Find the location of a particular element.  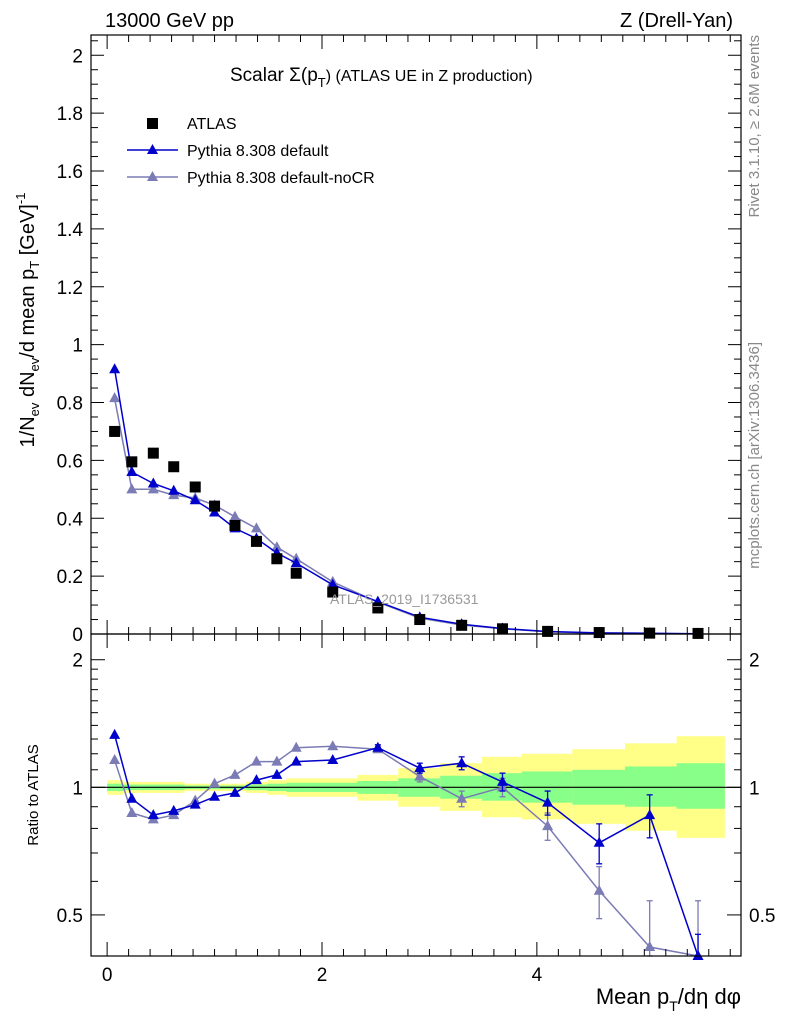

analysis-watermark: ATLAS_2019_I1736531 is located at coordinates (404, 599).